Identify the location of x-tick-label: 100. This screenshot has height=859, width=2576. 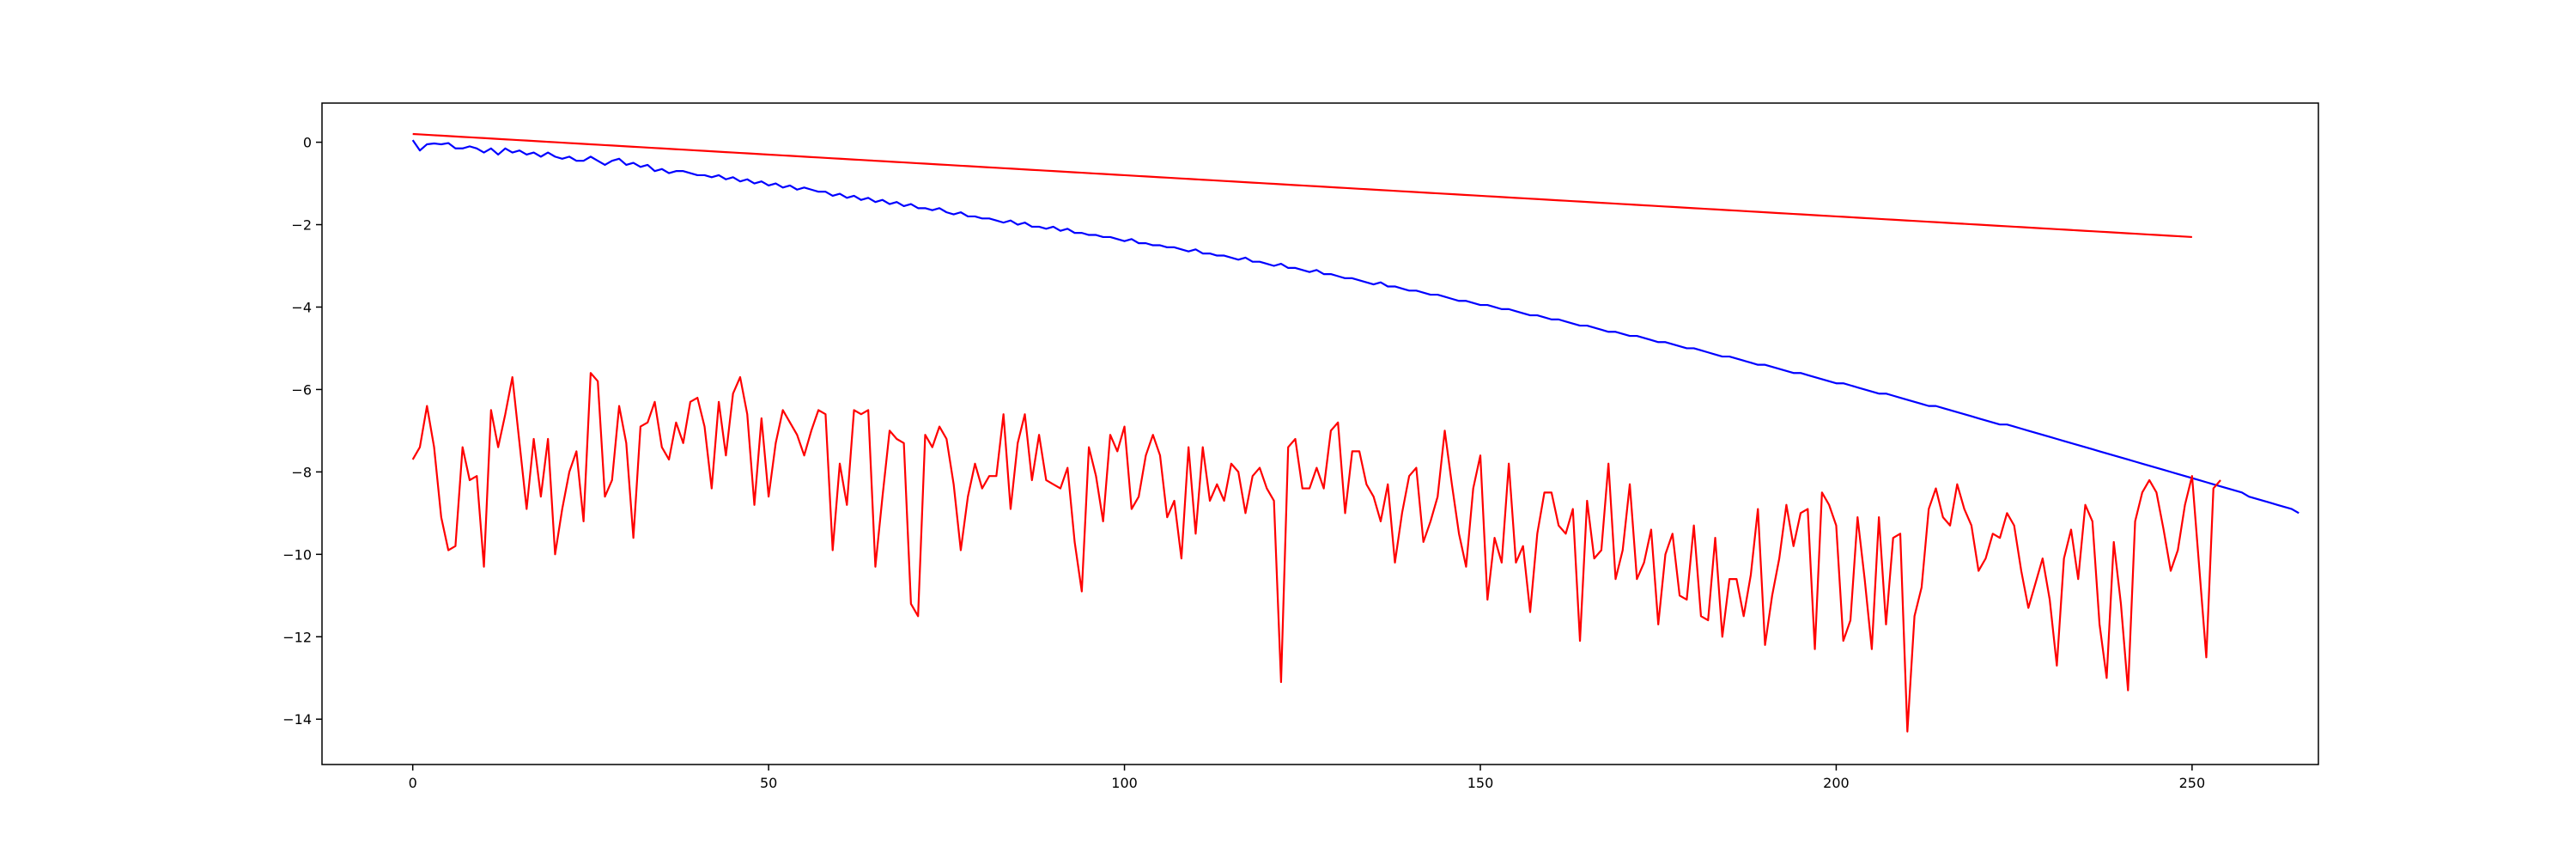
(1124, 783).